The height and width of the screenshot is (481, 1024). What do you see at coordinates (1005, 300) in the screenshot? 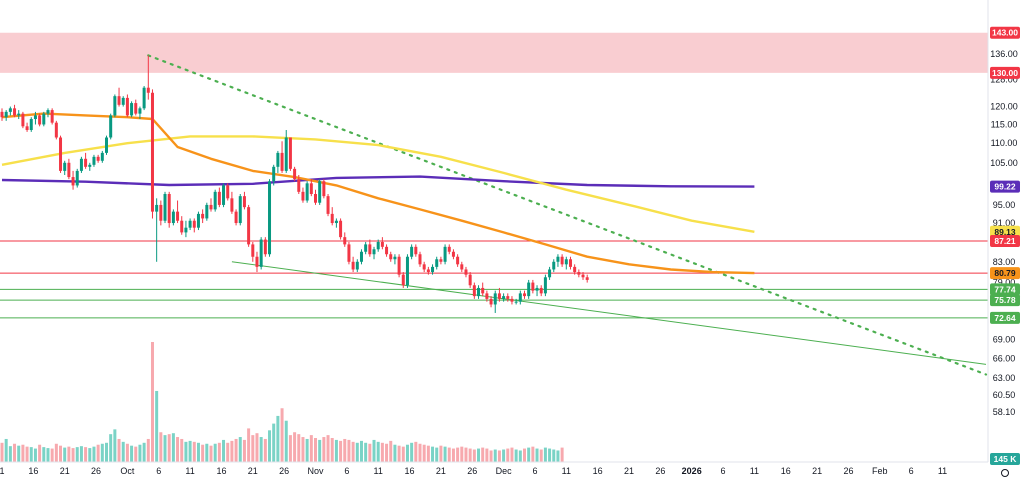
I see `price-badge-label: 75.78` at bounding box center [1005, 300].